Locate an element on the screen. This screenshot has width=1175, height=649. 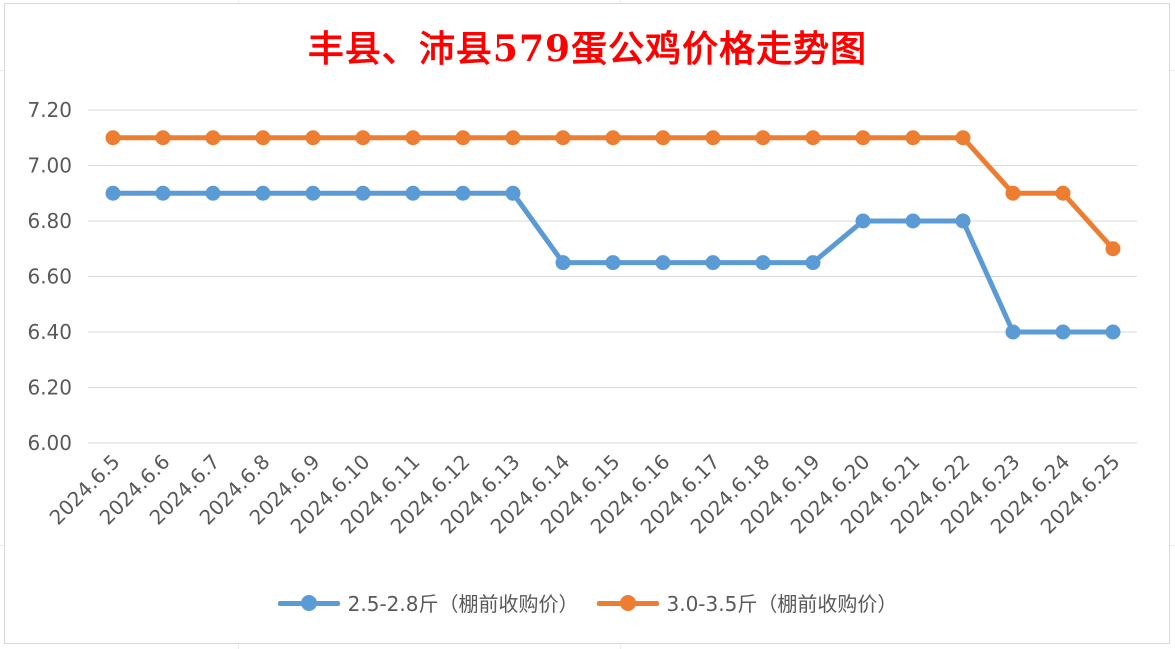
y-tick-label: 6.40 is located at coordinates (49, 332).